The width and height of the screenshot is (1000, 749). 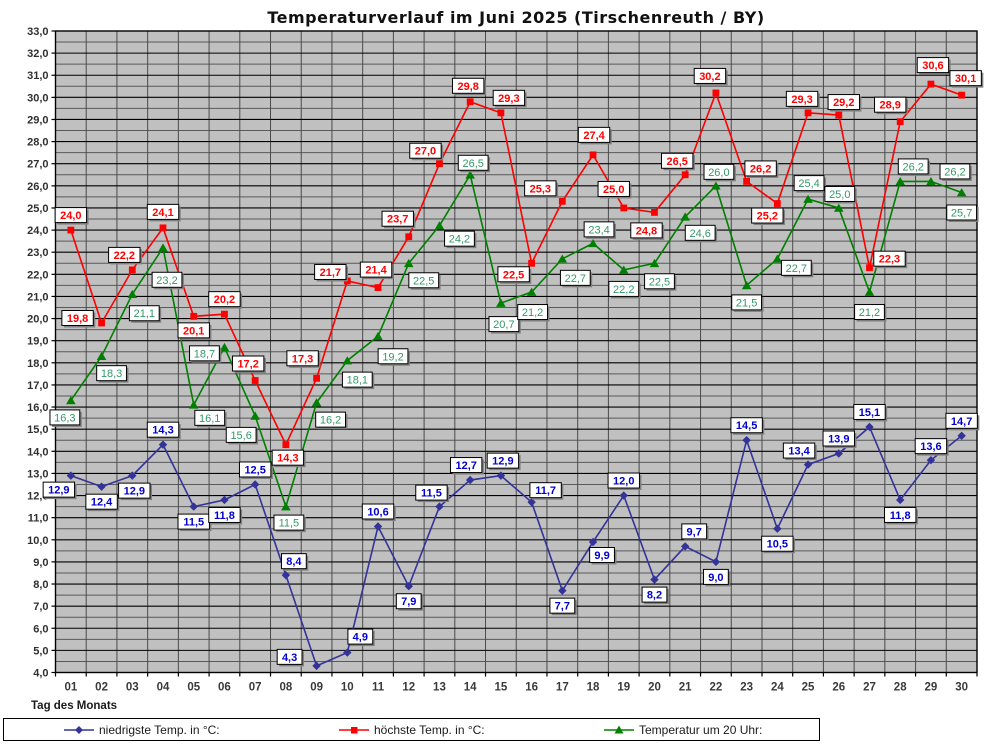 What do you see at coordinates (40, 607) in the screenshot?
I see `y-tick-label: 7,0` at bounding box center [40, 607].